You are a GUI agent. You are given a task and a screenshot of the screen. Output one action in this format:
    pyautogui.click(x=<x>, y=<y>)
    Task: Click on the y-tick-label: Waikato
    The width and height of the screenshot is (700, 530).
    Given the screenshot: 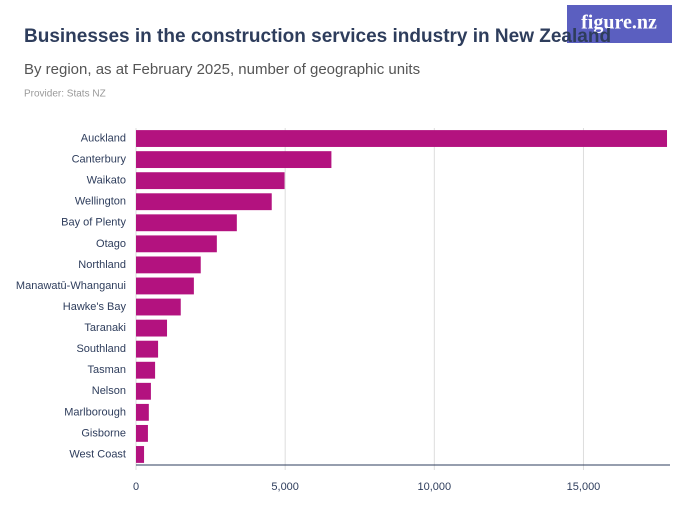 What is the action you would take?
    pyautogui.click(x=106, y=181)
    